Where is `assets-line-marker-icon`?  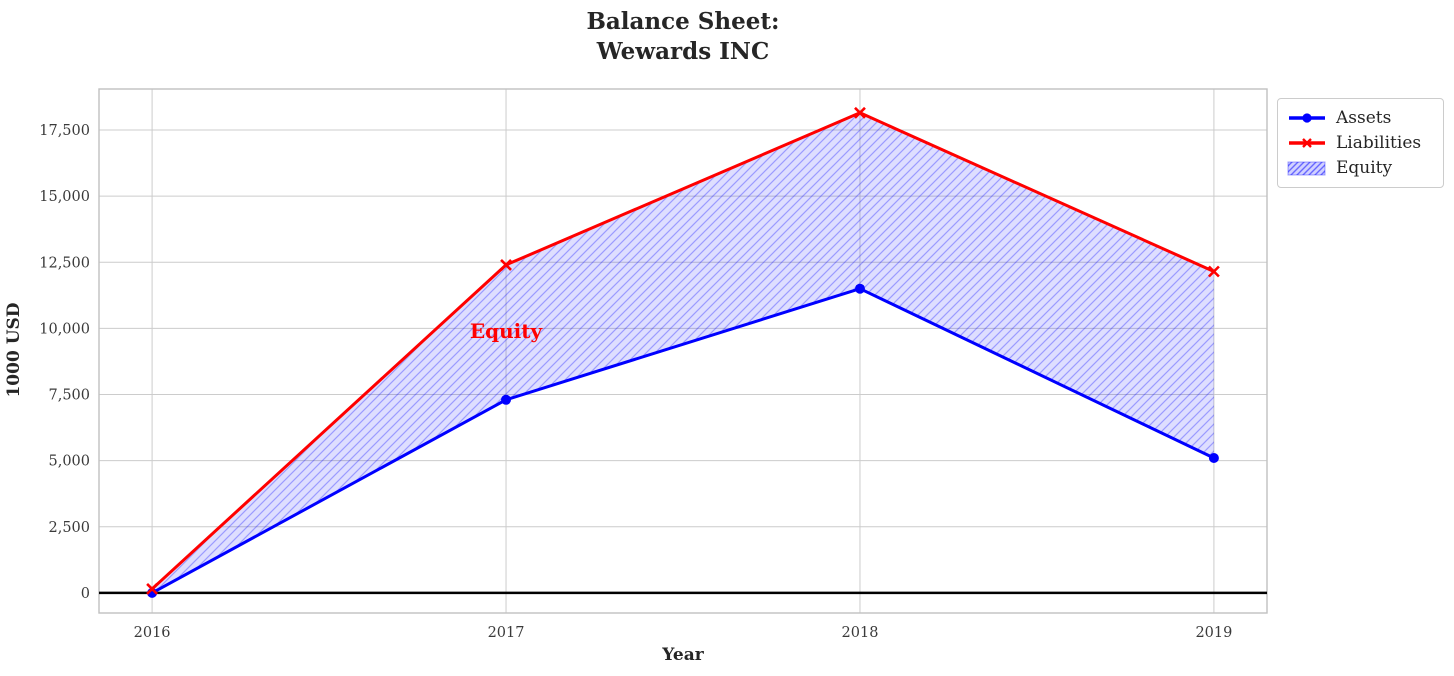 assets-line-marker-icon is located at coordinates (1307, 118).